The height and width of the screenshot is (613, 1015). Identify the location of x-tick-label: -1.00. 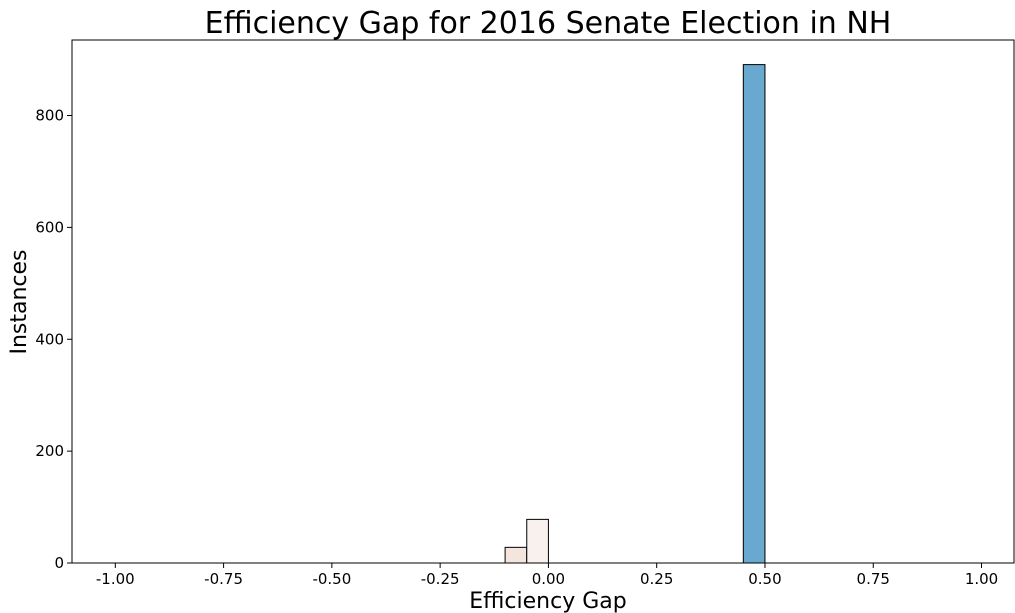
(115, 579).